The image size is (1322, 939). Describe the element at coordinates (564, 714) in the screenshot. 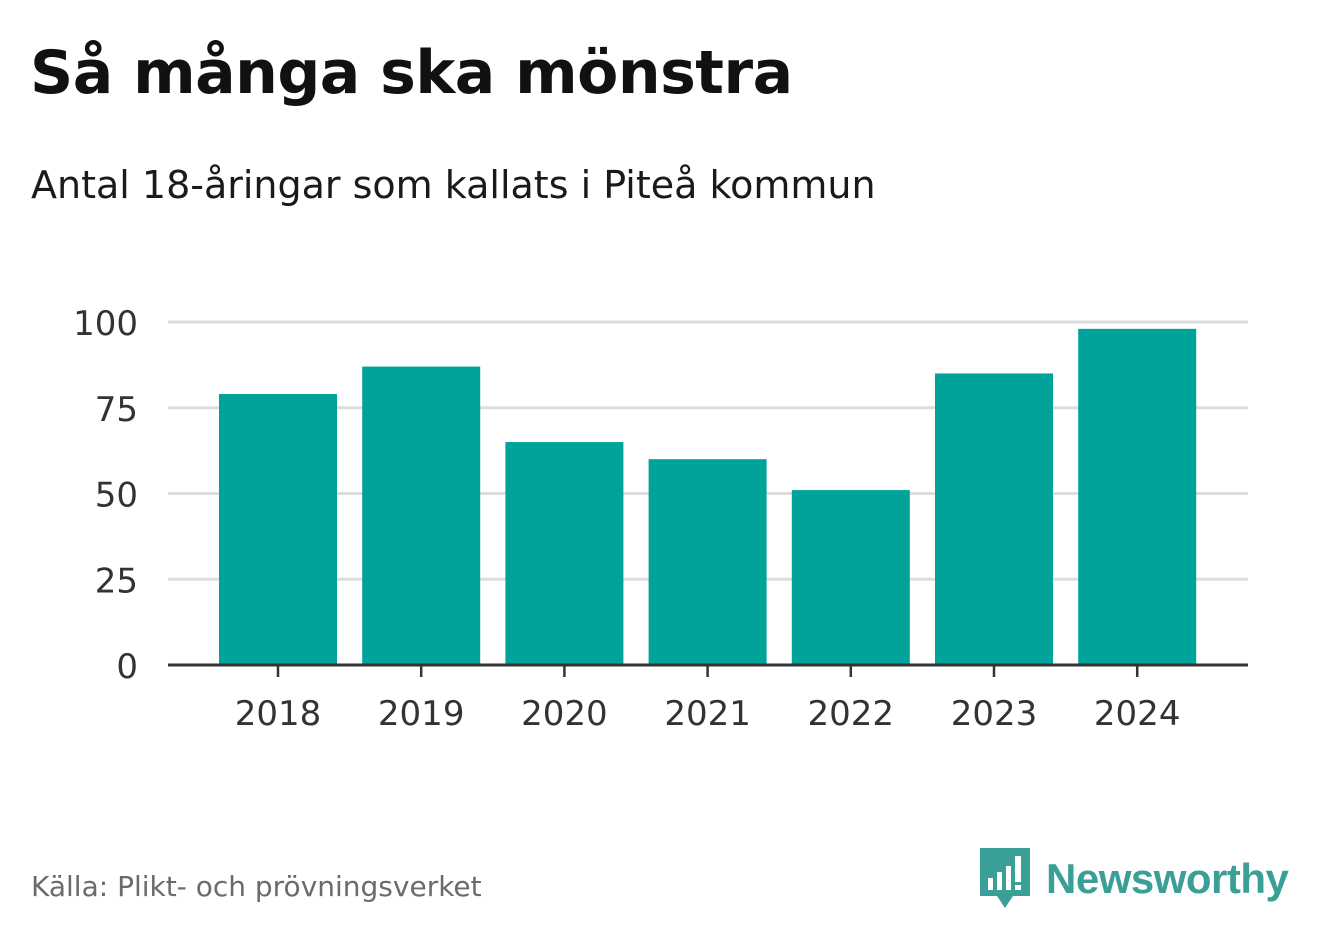

I see `x-tick-label: 2020` at that location.